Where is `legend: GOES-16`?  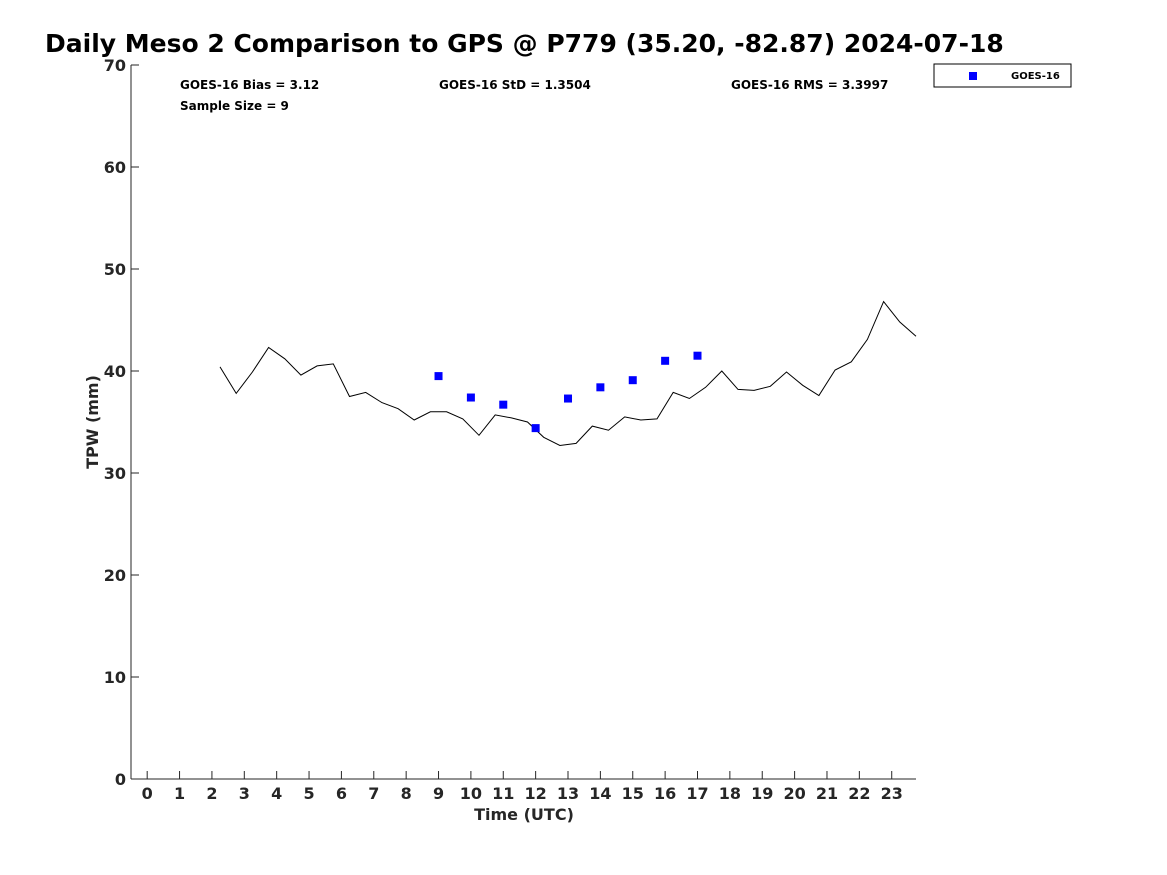 legend: GOES-16 is located at coordinates (1002, 75).